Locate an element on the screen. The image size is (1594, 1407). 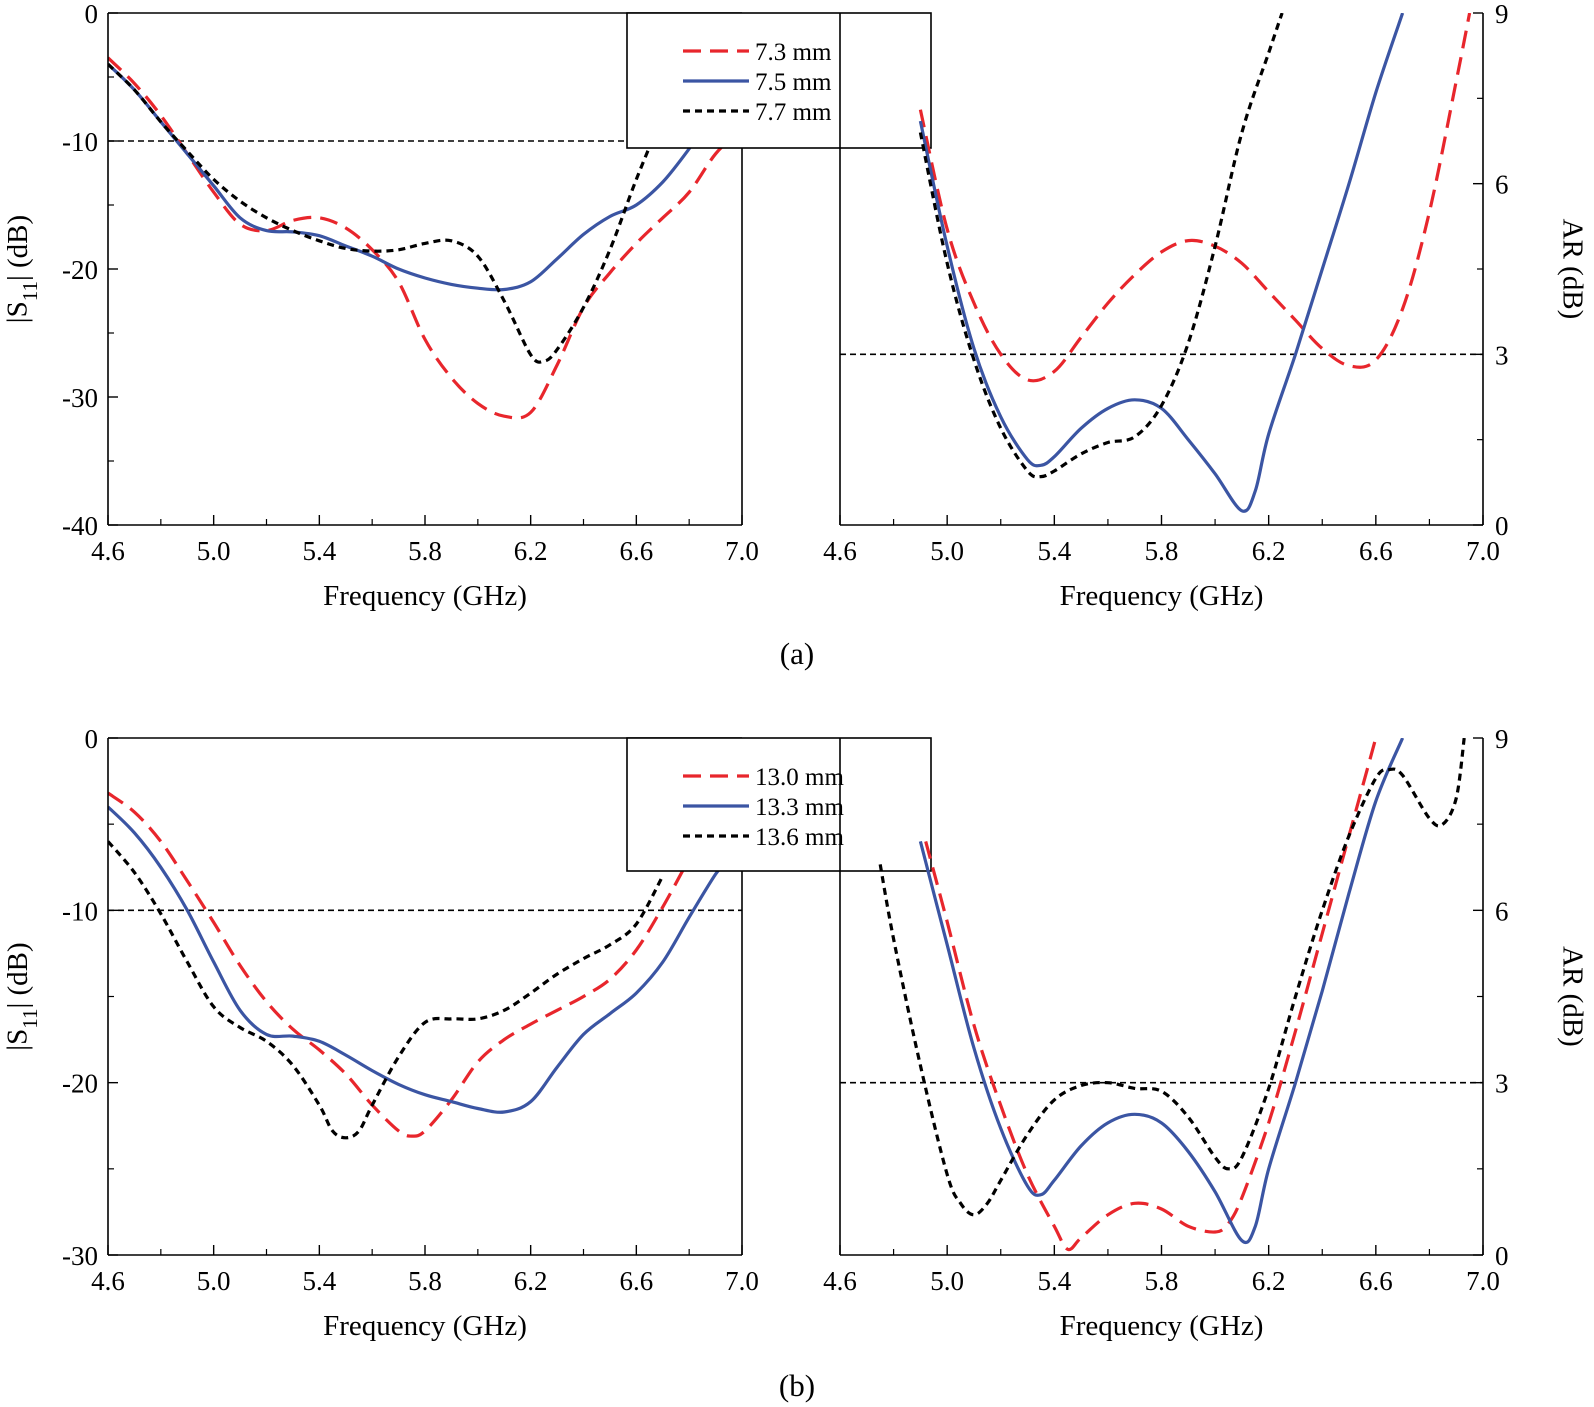
legend-label: 13.0 mm is located at coordinates (799, 777).